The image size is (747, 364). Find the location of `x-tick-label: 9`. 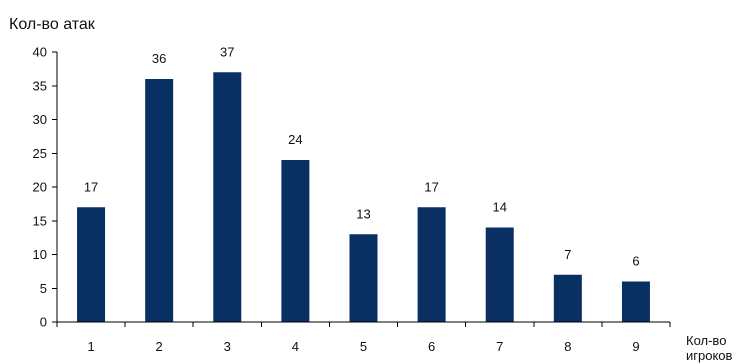

x-tick-label: 9 is located at coordinates (635, 346).